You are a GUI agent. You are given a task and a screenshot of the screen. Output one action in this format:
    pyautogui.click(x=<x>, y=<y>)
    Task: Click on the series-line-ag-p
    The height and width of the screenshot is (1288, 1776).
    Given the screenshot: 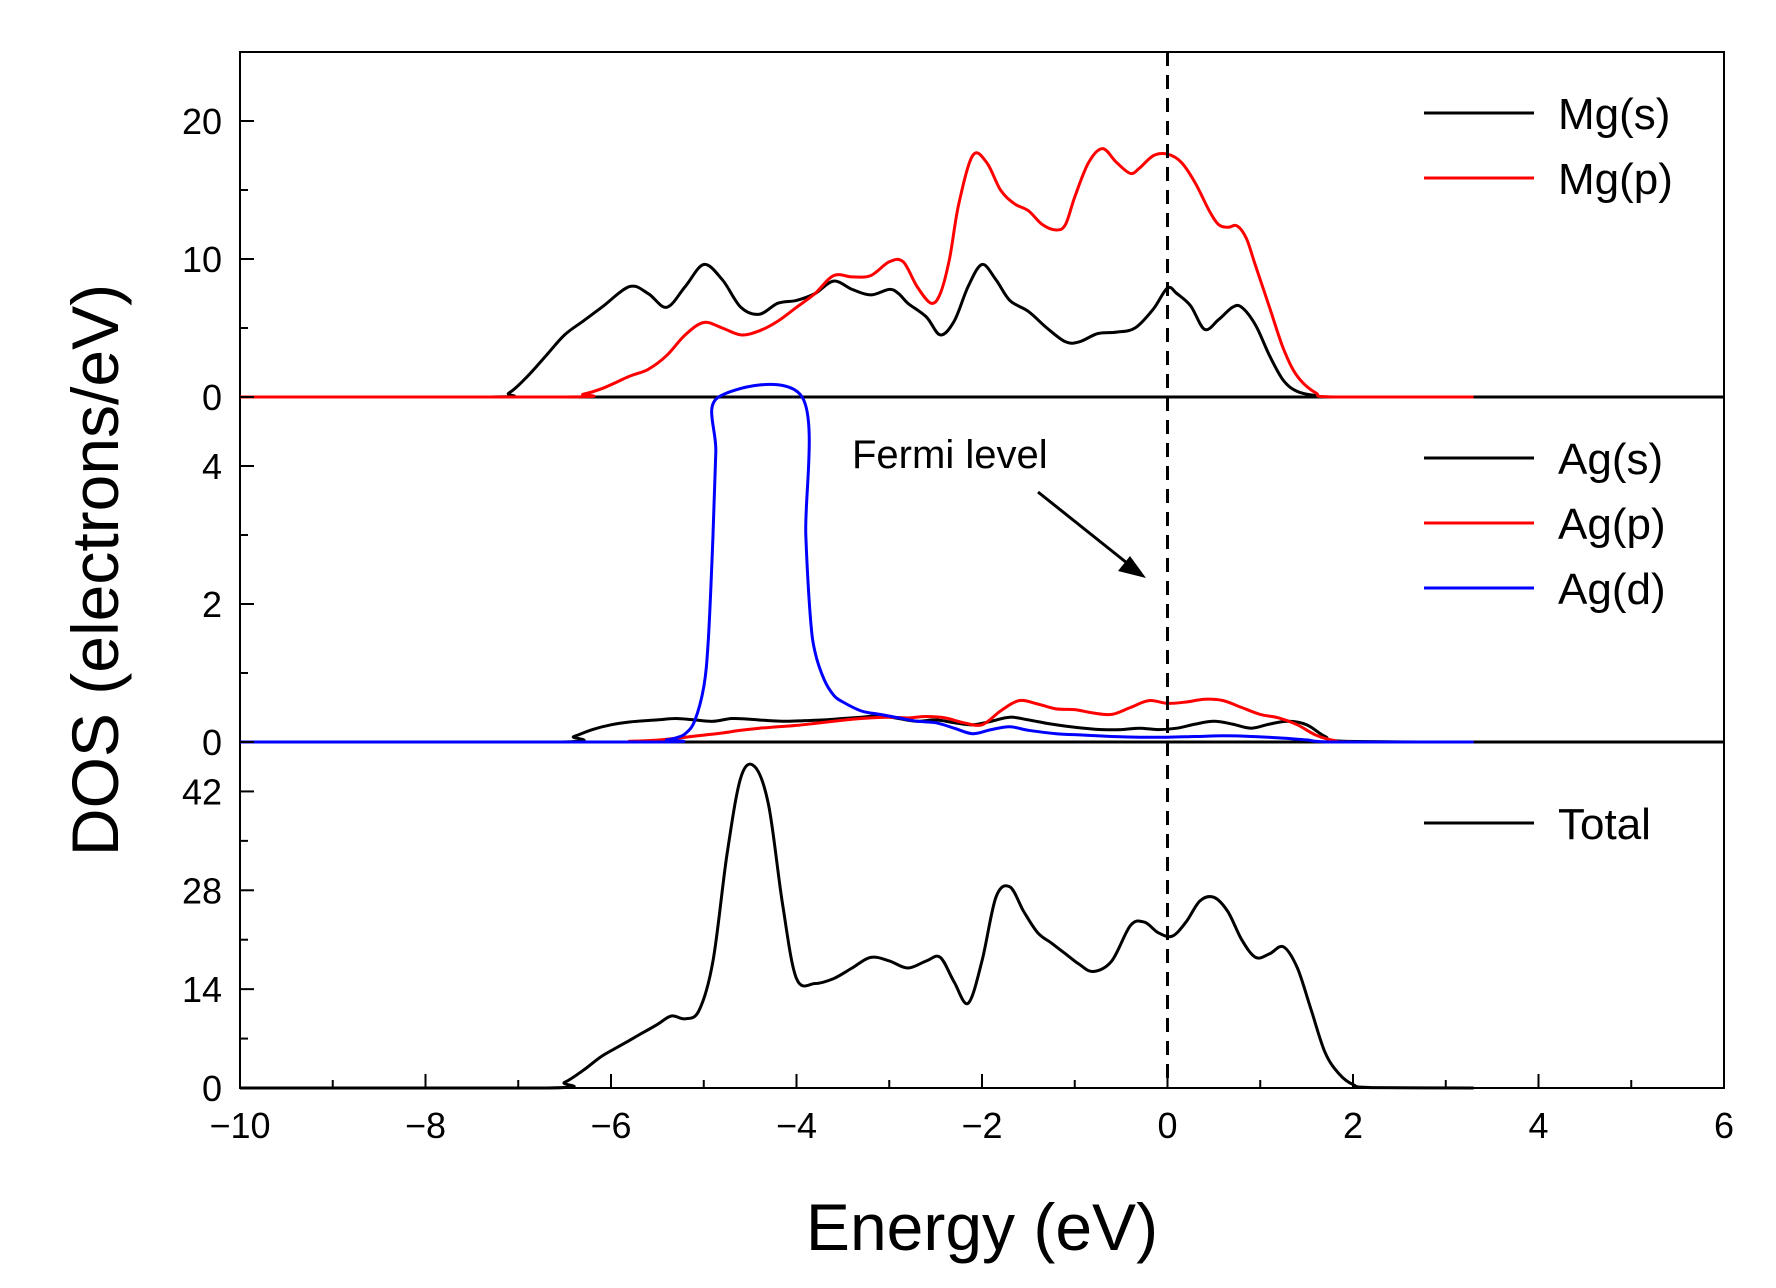 What is the action you would take?
    pyautogui.click(x=856, y=720)
    